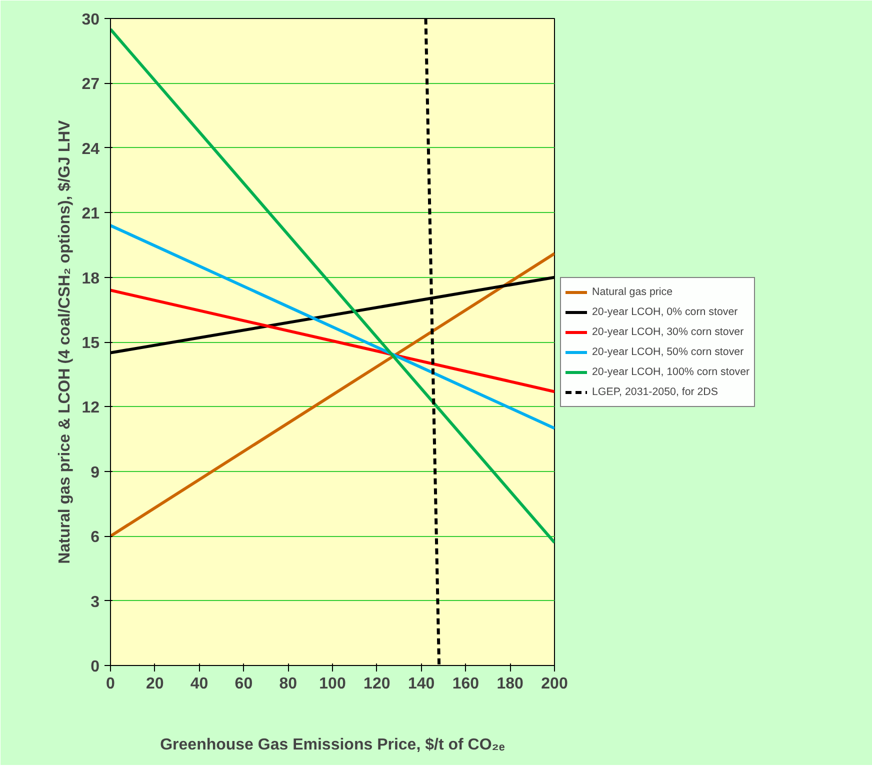  What do you see at coordinates (91, 214) in the screenshot?
I see `y-tick-label: 21` at bounding box center [91, 214].